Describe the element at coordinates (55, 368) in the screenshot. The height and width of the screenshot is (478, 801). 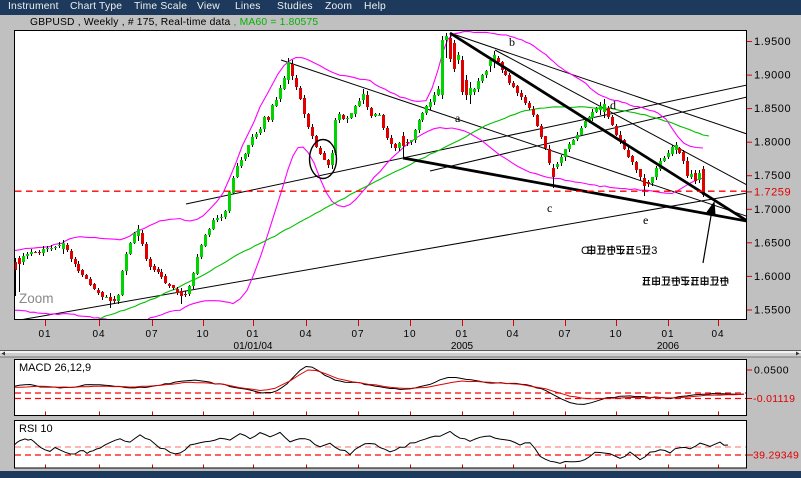
I see `svg-text: MACD 26,12,9` at that location.